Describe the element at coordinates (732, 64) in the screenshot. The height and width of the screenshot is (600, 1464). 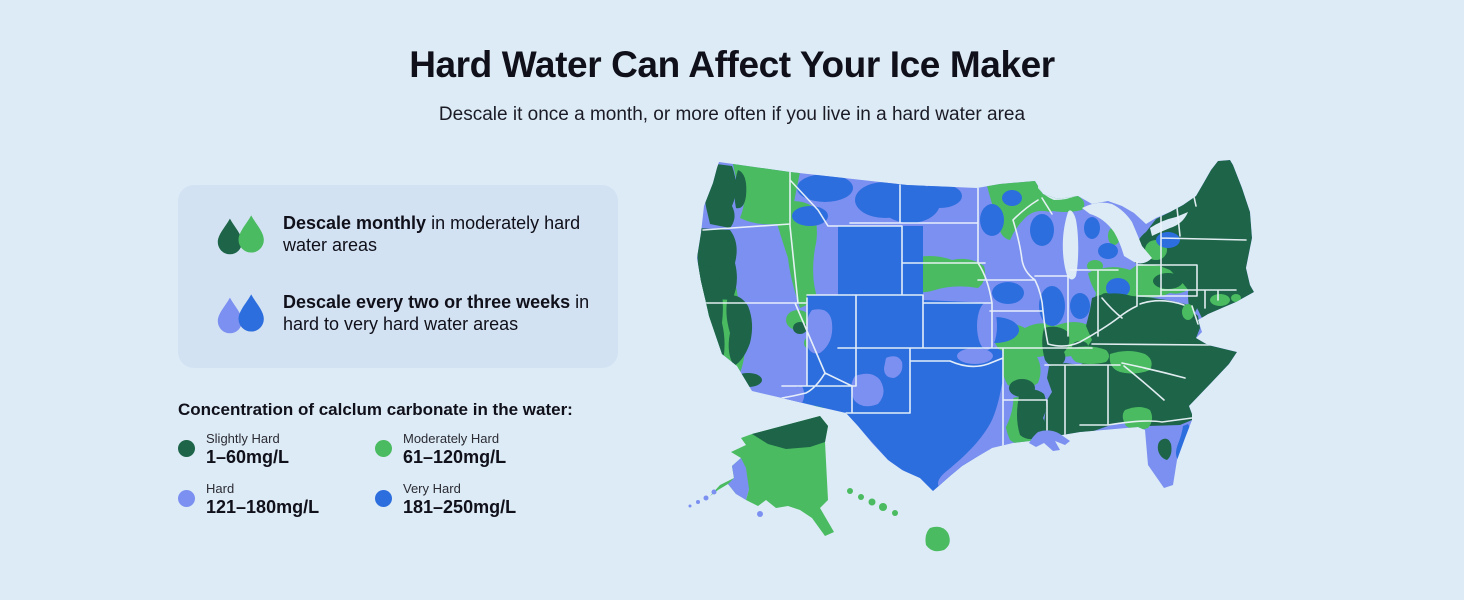
I see `page-title: Hard Water Can Affect Your Ice Maker` at that location.